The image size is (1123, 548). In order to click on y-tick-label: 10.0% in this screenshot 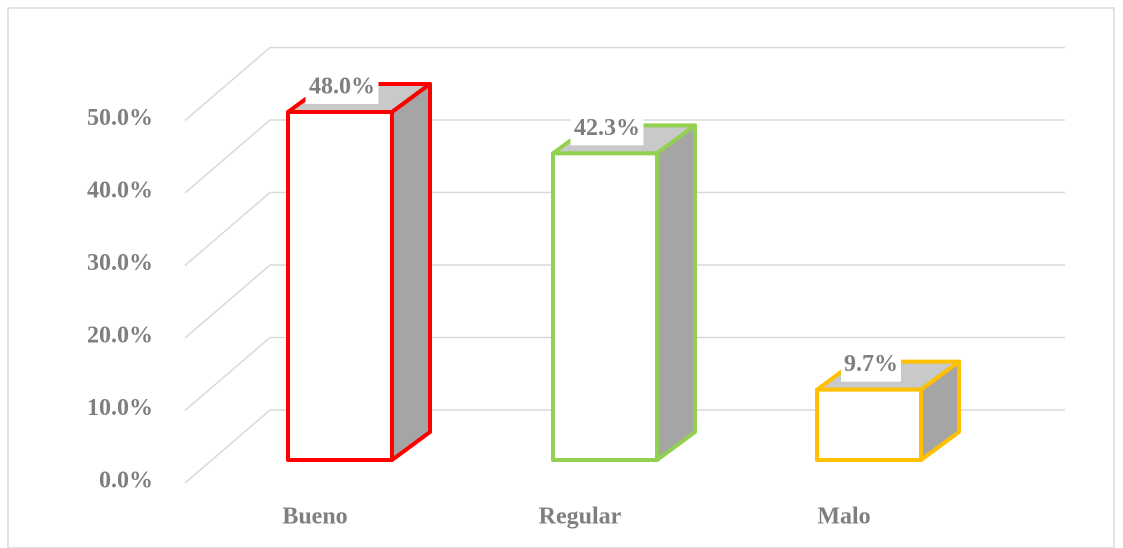, I will do `click(120, 408)`.